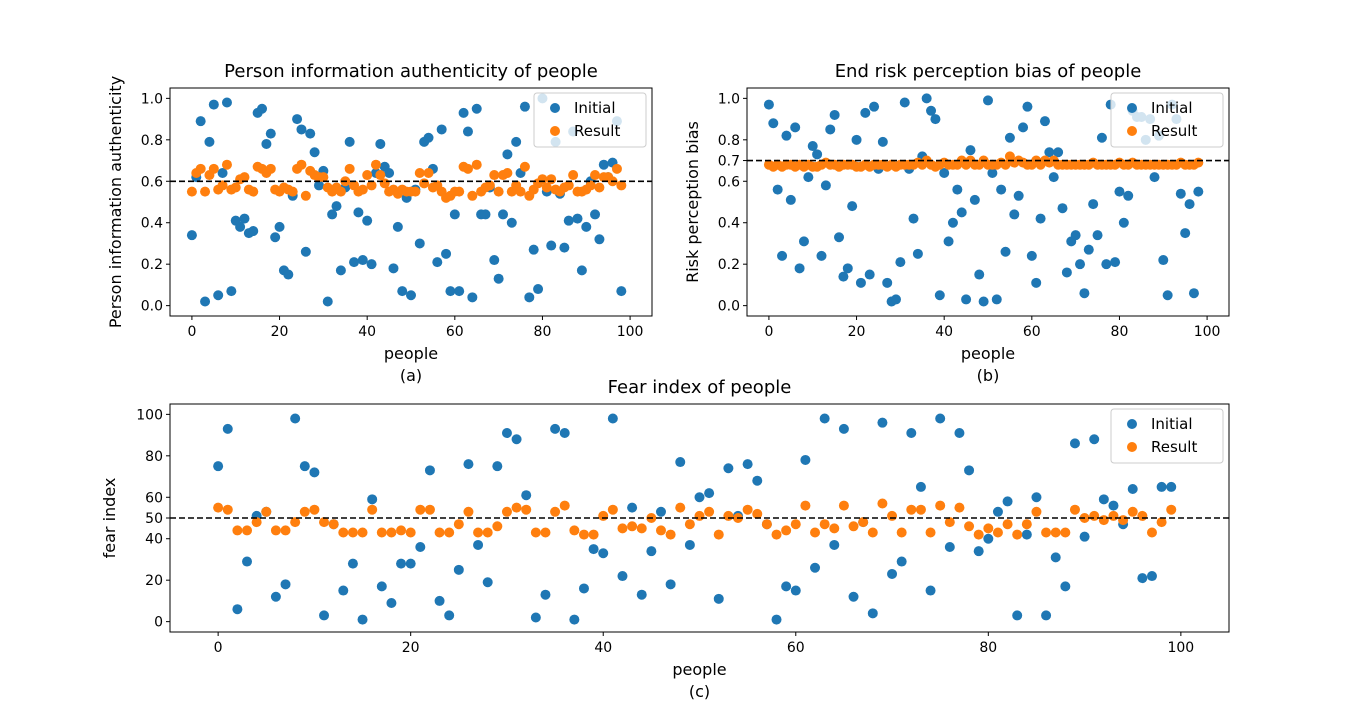  I want to click on series-result, so click(406, 181).